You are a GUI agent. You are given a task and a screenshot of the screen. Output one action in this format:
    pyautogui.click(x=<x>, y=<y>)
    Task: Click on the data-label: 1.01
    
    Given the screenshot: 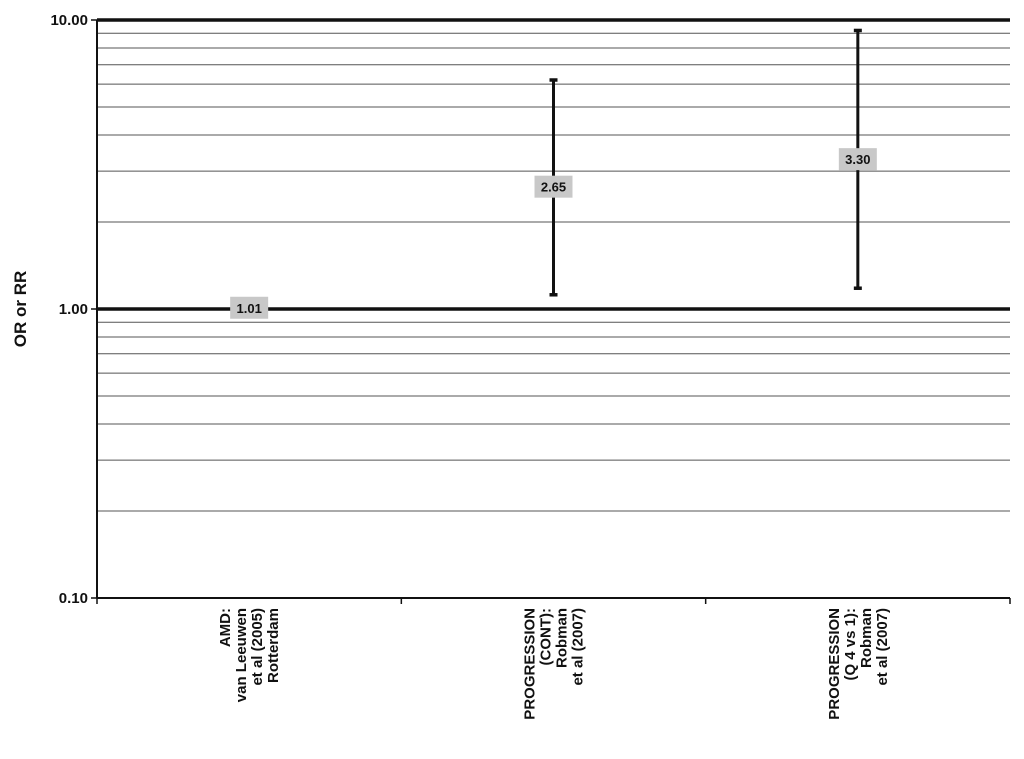 What is the action you would take?
    pyautogui.click(x=249, y=308)
    